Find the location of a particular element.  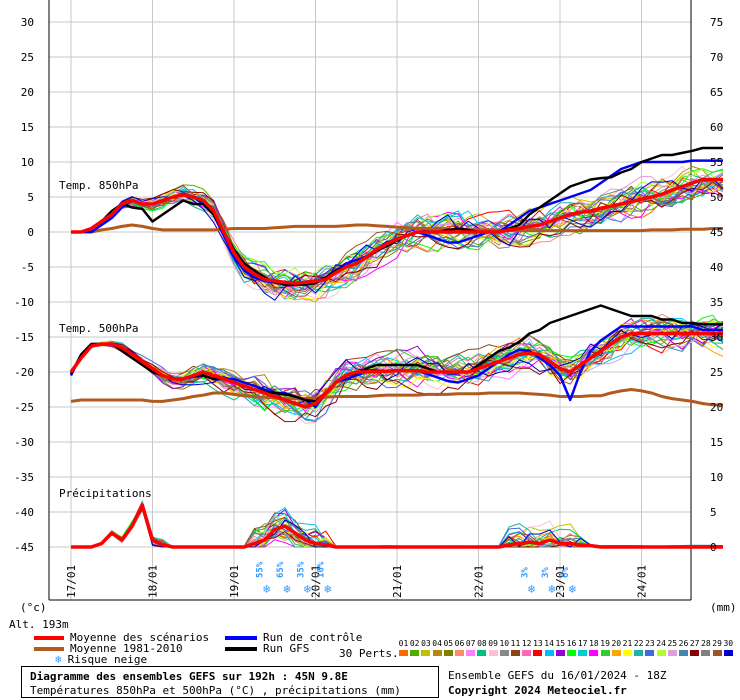

left-tick-label: -20 is located at coordinates (24, 372).